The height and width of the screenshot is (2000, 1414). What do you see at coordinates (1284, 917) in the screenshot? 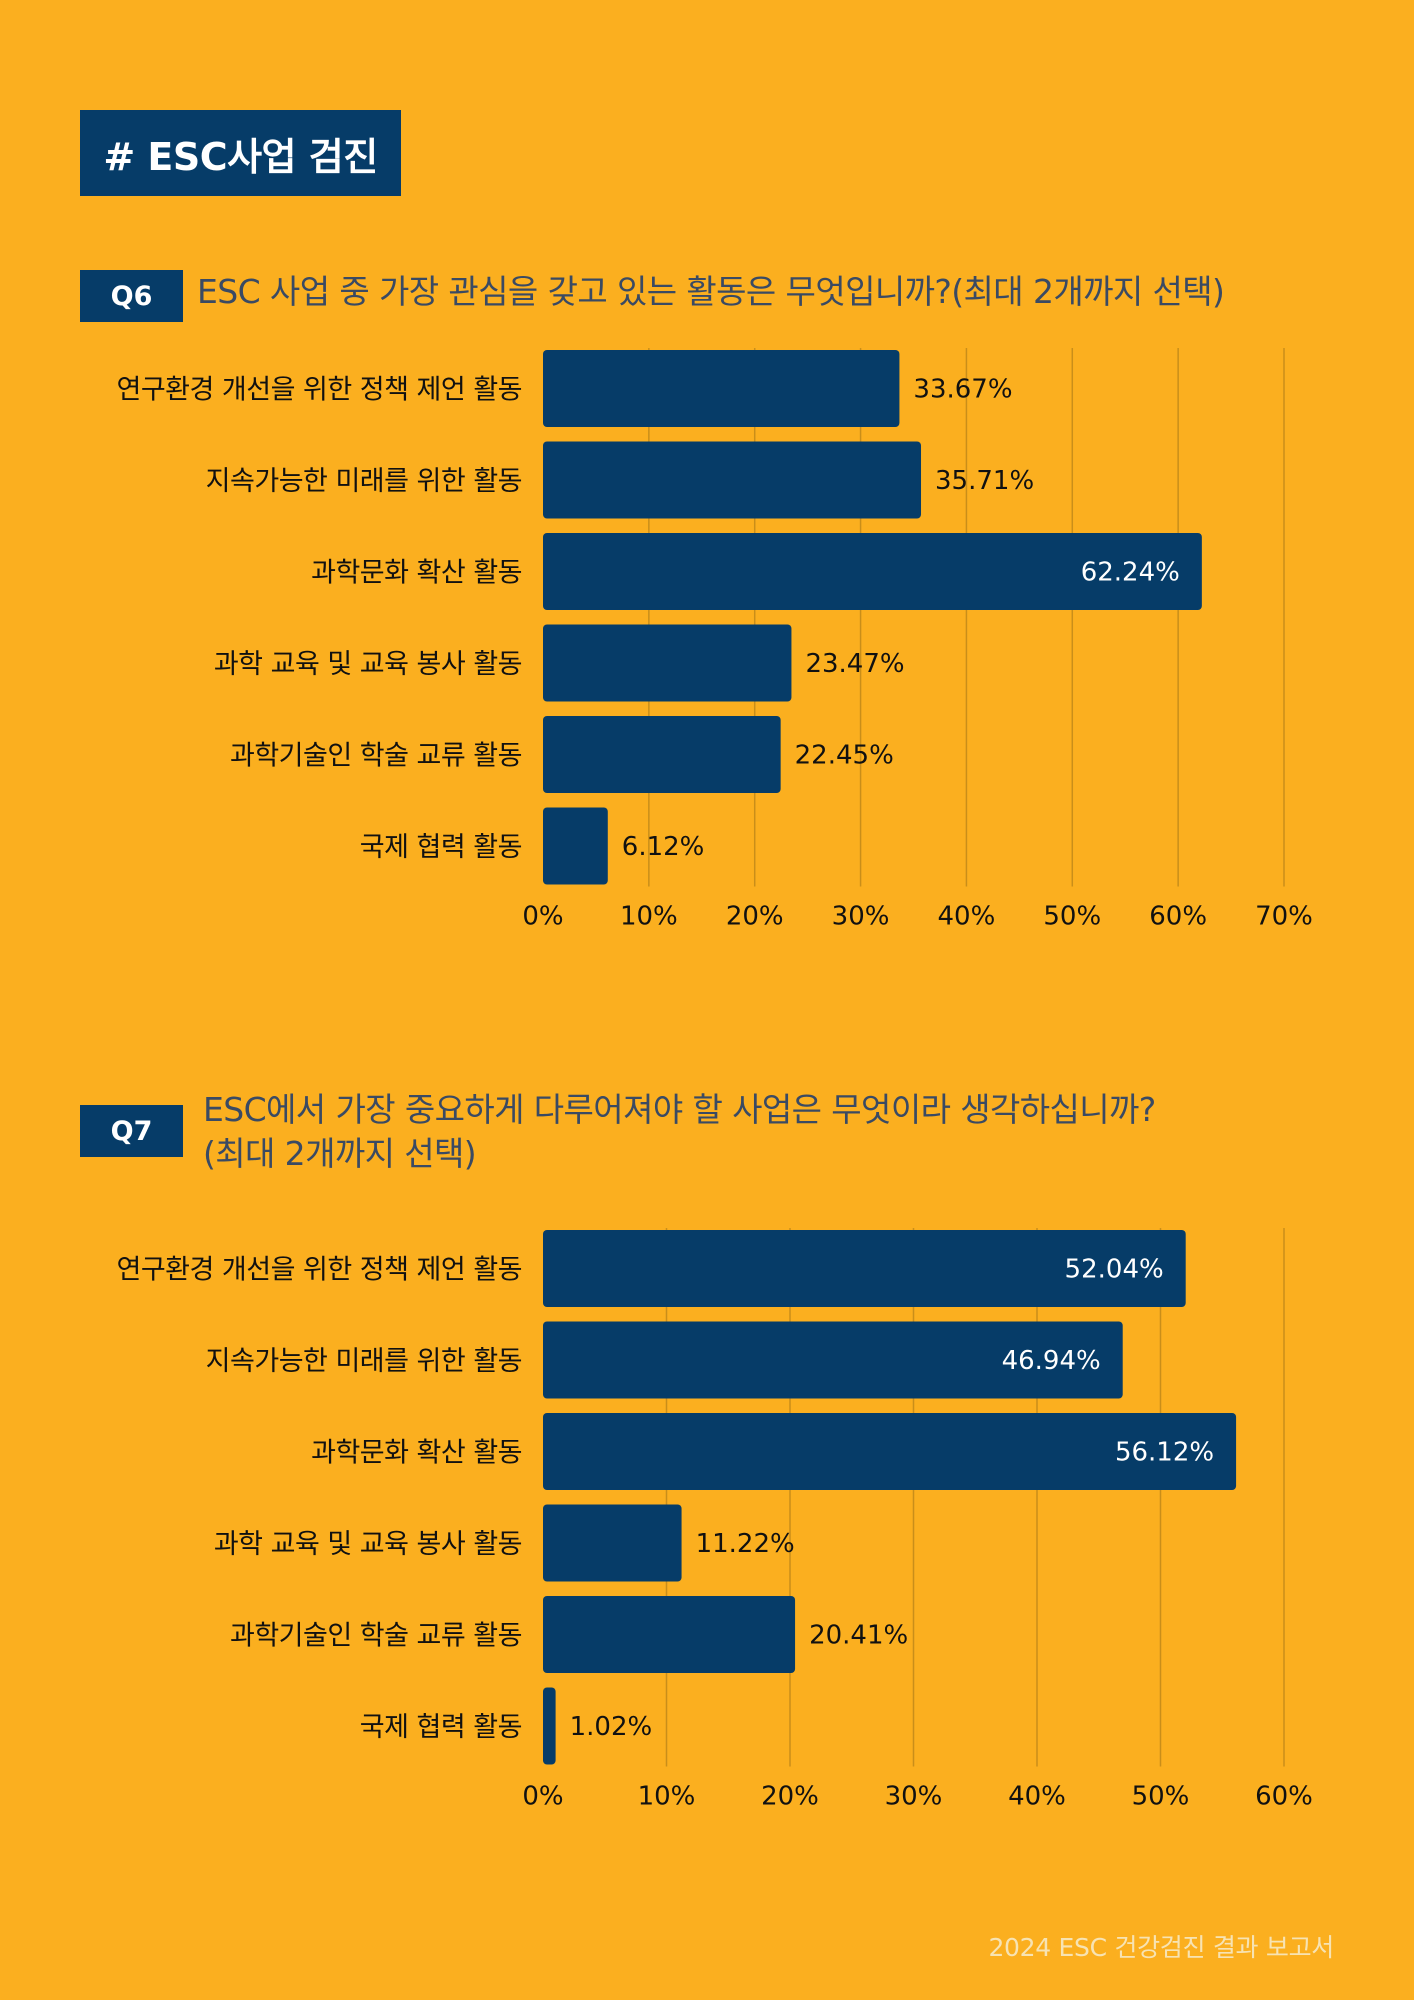
I see `q6-x-tick-label: 70%` at bounding box center [1284, 917].